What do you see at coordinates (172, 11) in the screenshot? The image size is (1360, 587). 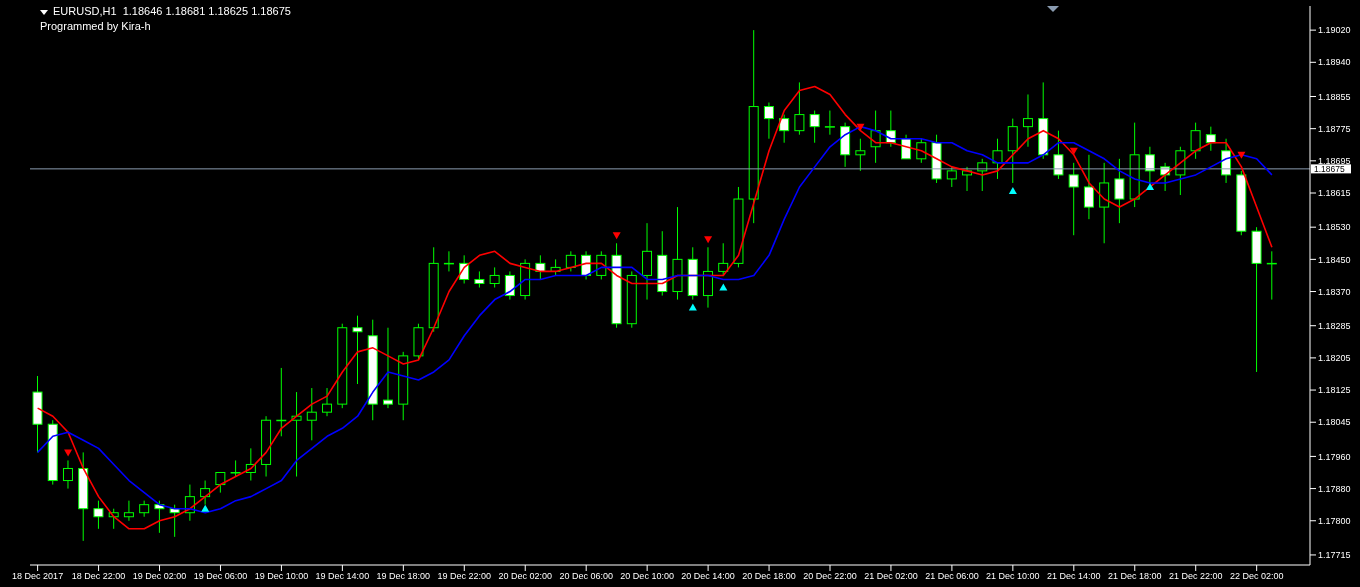 I see `chart-title: EURUSD,H1 1.18646 1.18681 1.18625 1.18675` at bounding box center [172, 11].